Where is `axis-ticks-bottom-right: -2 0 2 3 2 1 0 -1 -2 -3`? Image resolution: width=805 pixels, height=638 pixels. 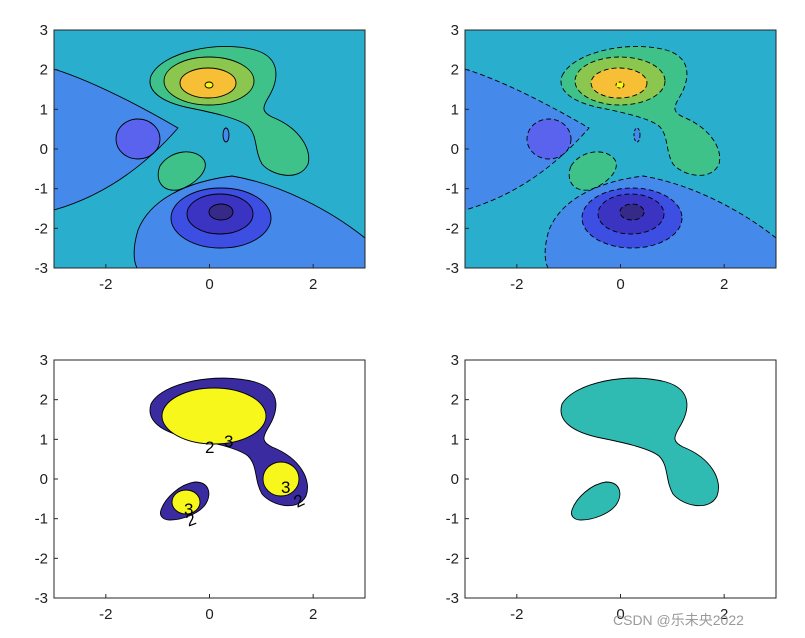
axis-ticks-bottom-right: -2 0 2 3 2 1 0 -1 -2 -3 is located at coordinates (587, 487).